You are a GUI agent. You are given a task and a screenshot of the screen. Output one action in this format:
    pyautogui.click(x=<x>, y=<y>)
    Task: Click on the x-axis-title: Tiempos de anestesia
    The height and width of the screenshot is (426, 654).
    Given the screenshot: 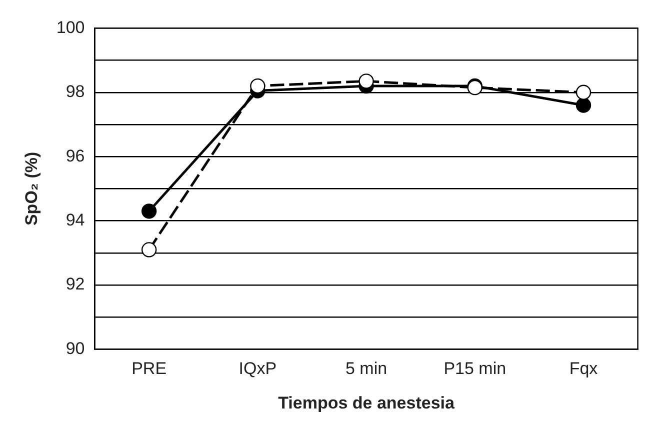 What is the action you would take?
    pyautogui.click(x=367, y=402)
    